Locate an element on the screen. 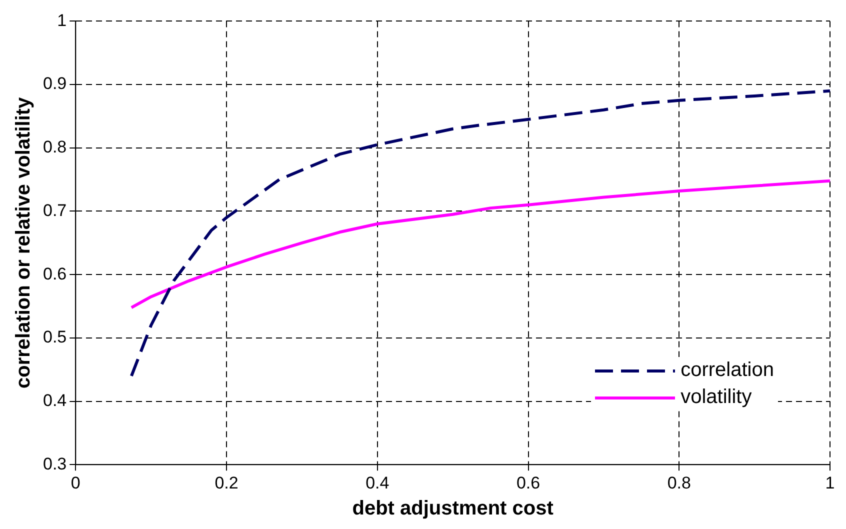 Image resolution: width=846 pixels, height=529 pixels. y-axis-title: correlation or relative volatility is located at coordinates (23, 242).